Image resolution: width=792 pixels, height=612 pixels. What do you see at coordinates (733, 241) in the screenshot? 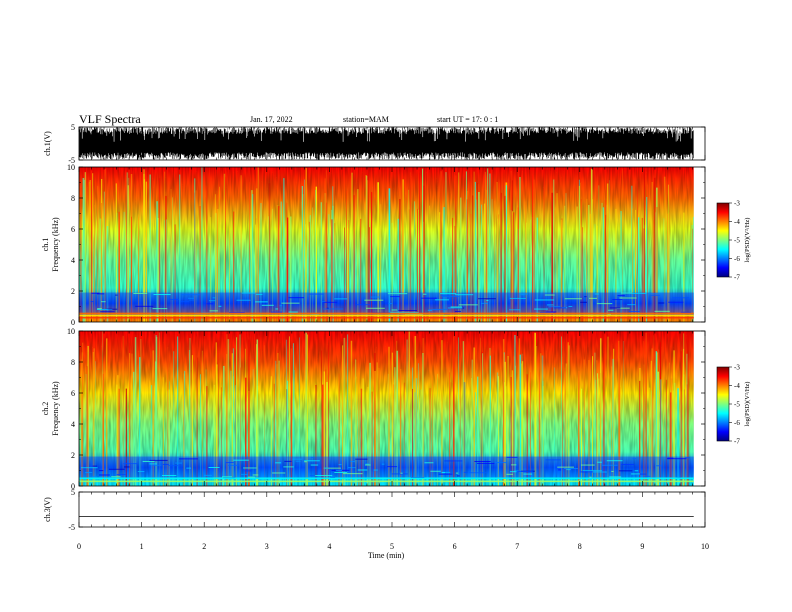
I see `colorbar-1: -3 -4 -5 -6 -7 log(PSD)(V²/Hz)` at bounding box center [733, 241].